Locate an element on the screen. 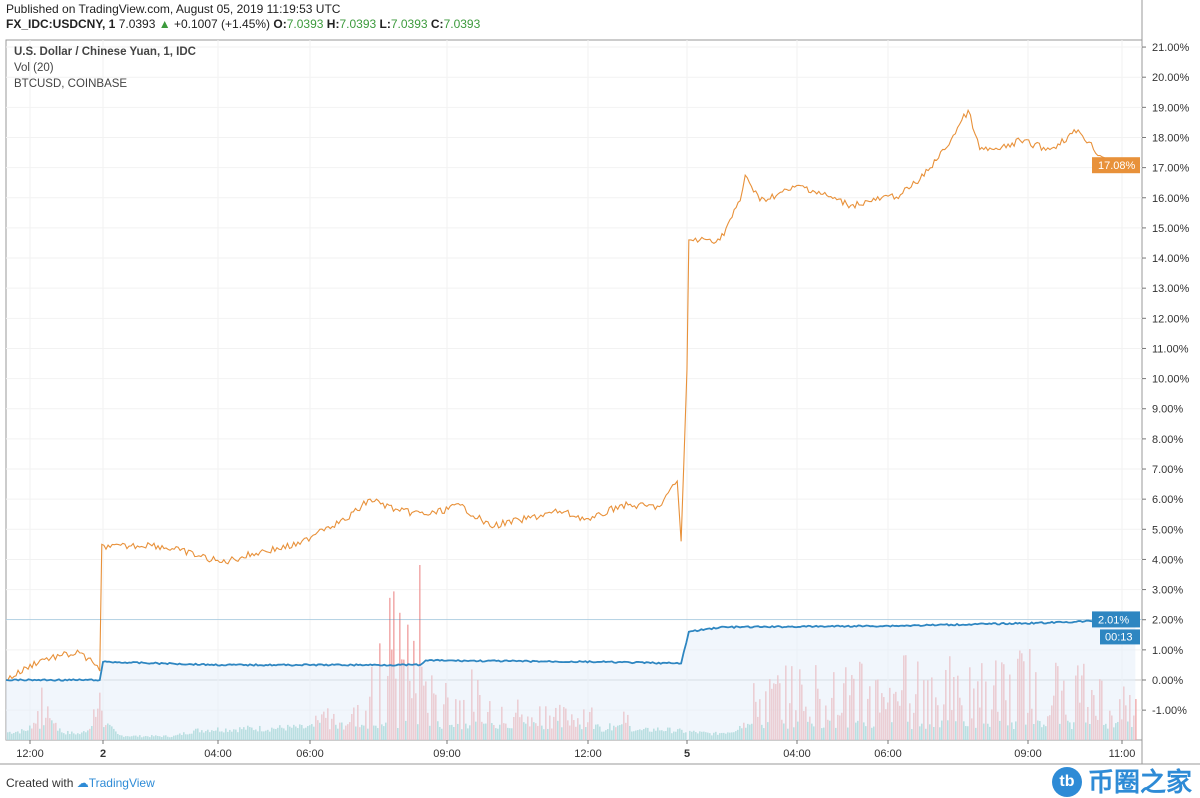 This screenshot has height=798, width=1200. close-value: 7.0393 is located at coordinates (462, 24).